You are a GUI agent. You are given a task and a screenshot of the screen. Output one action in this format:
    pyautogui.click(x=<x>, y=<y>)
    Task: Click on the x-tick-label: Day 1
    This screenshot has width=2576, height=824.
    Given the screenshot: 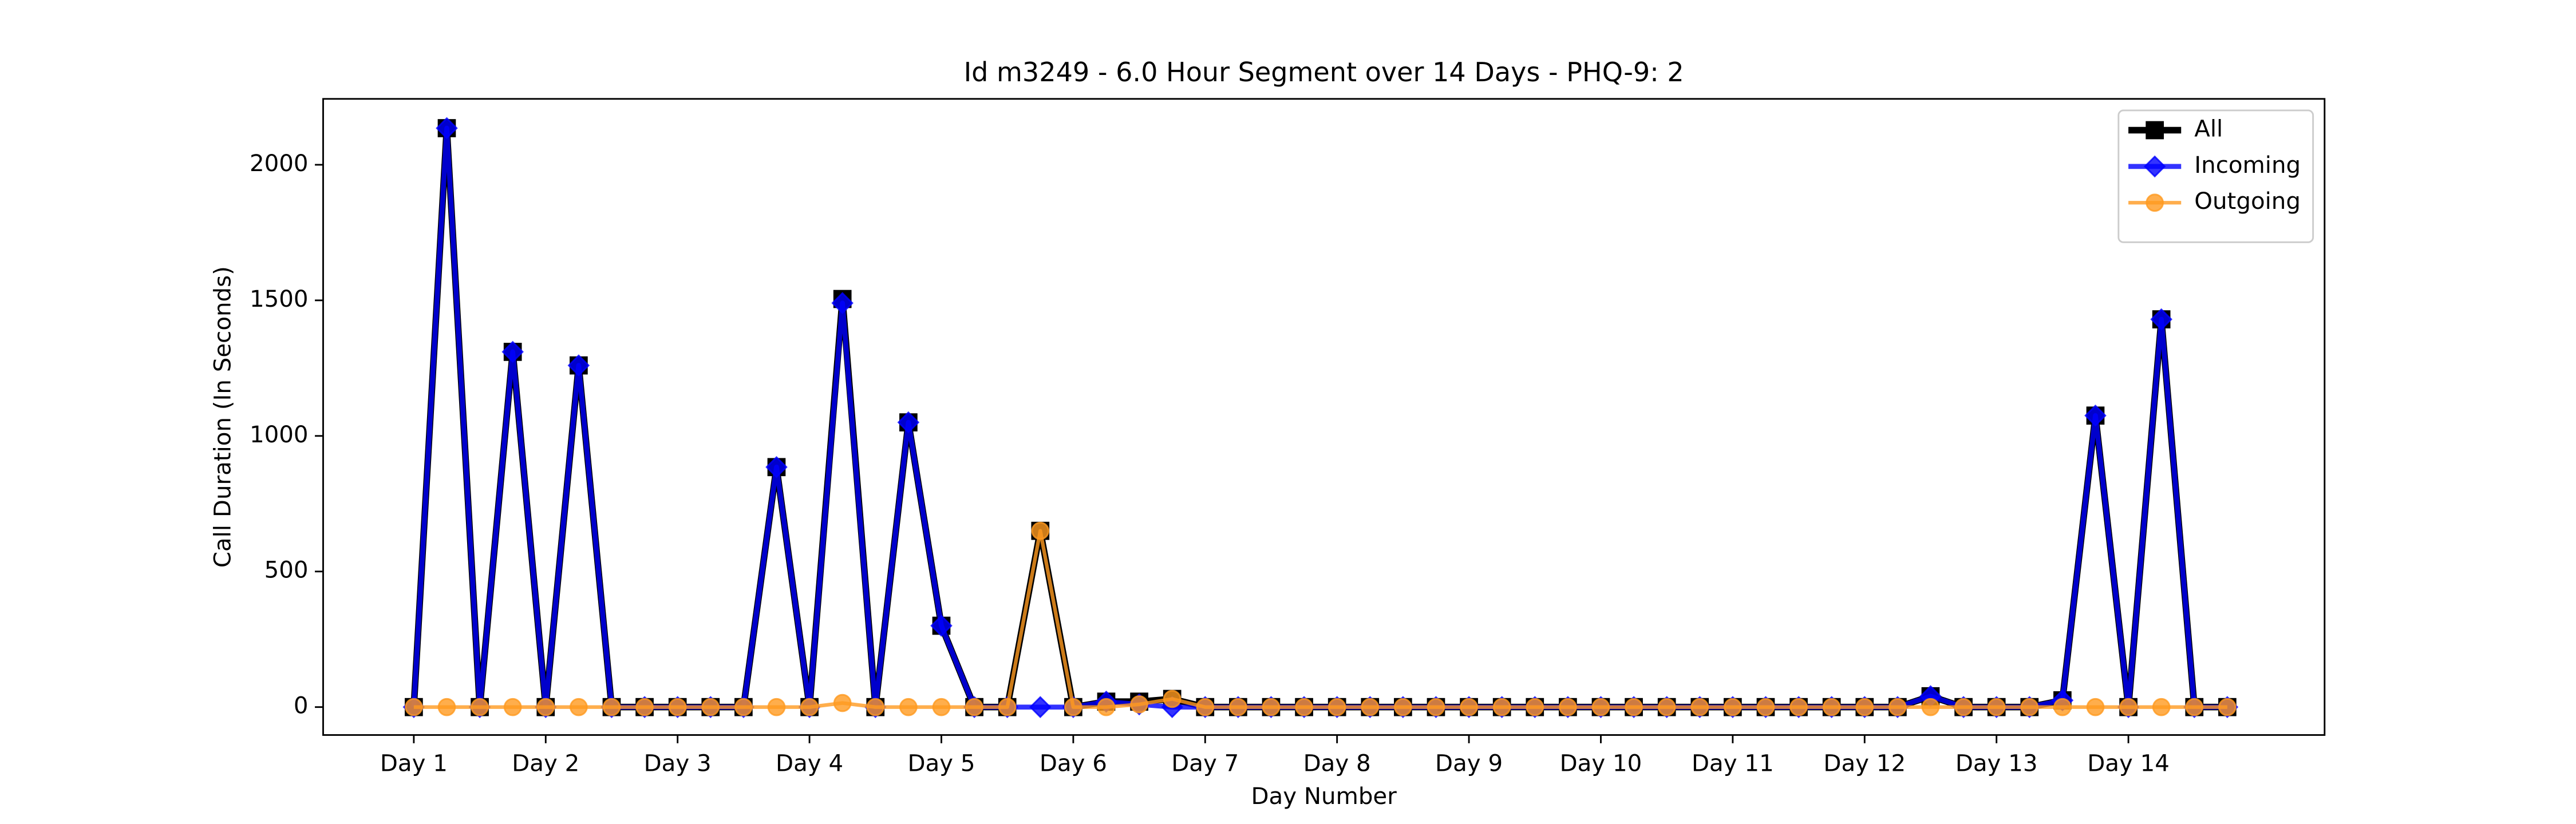 What is the action you would take?
    pyautogui.click(x=414, y=763)
    